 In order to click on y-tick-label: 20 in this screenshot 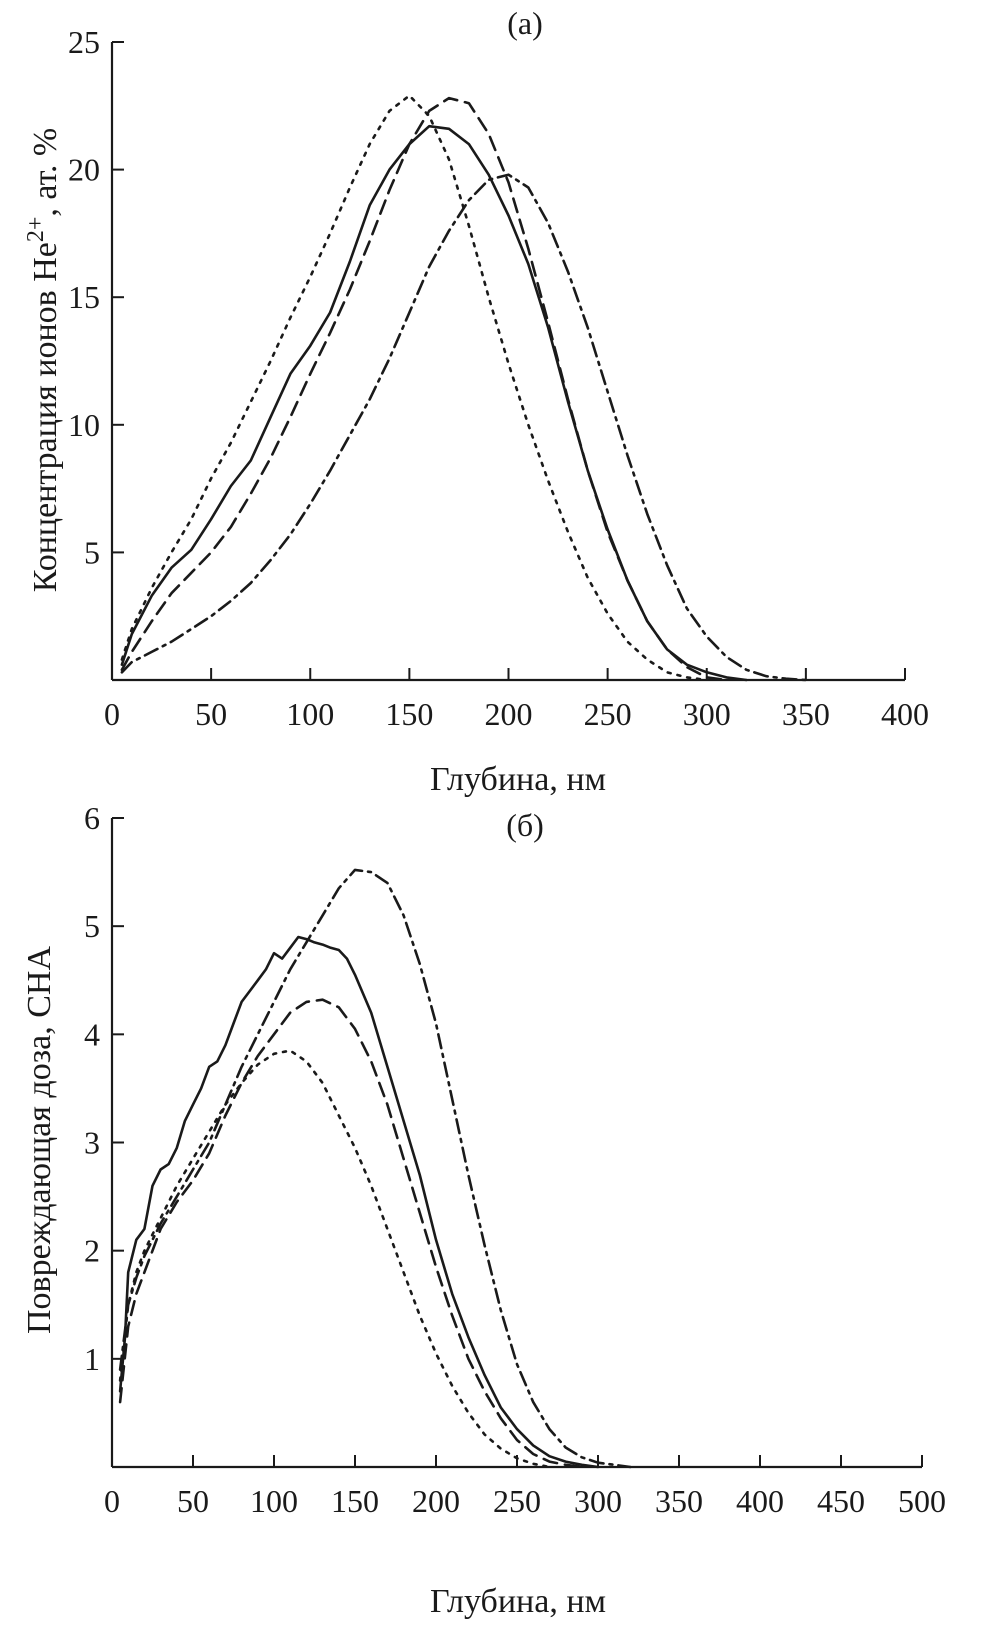, I will do `click(84, 170)`.